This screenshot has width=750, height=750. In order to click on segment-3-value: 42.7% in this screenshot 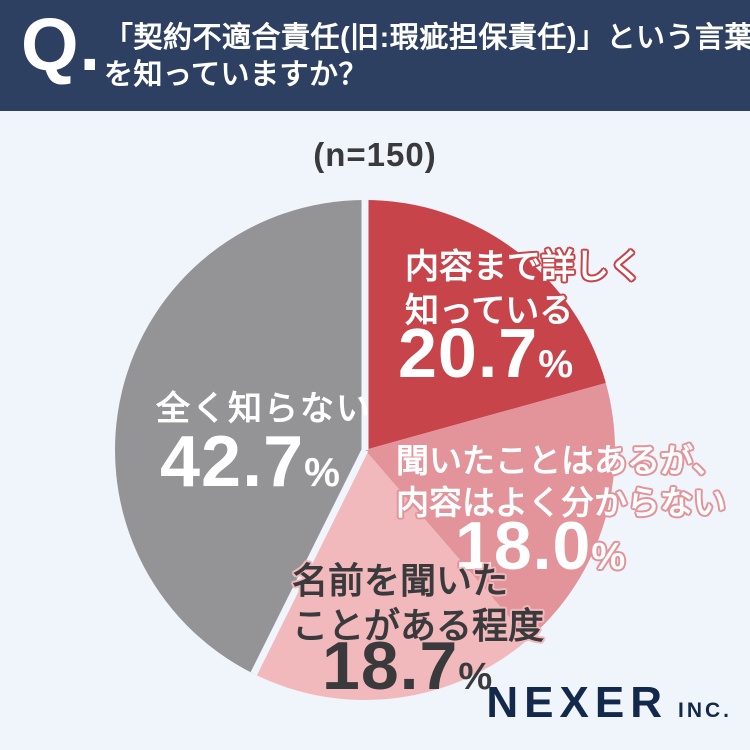, I will do `click(250, 462)`.